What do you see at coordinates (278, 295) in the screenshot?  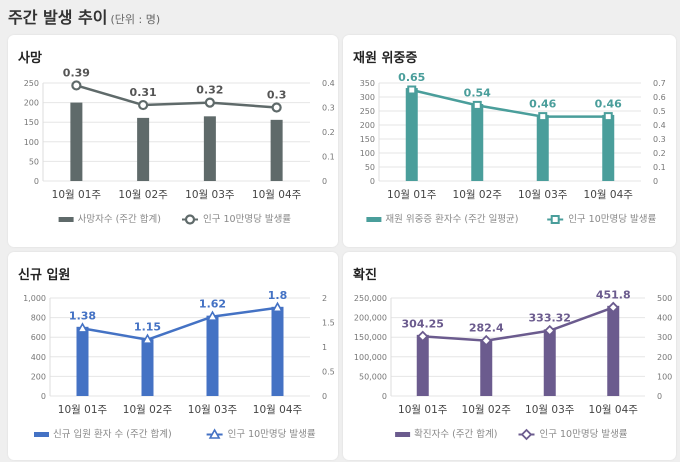 I see `data-label: 1.8` at bounding box center [278, 295].